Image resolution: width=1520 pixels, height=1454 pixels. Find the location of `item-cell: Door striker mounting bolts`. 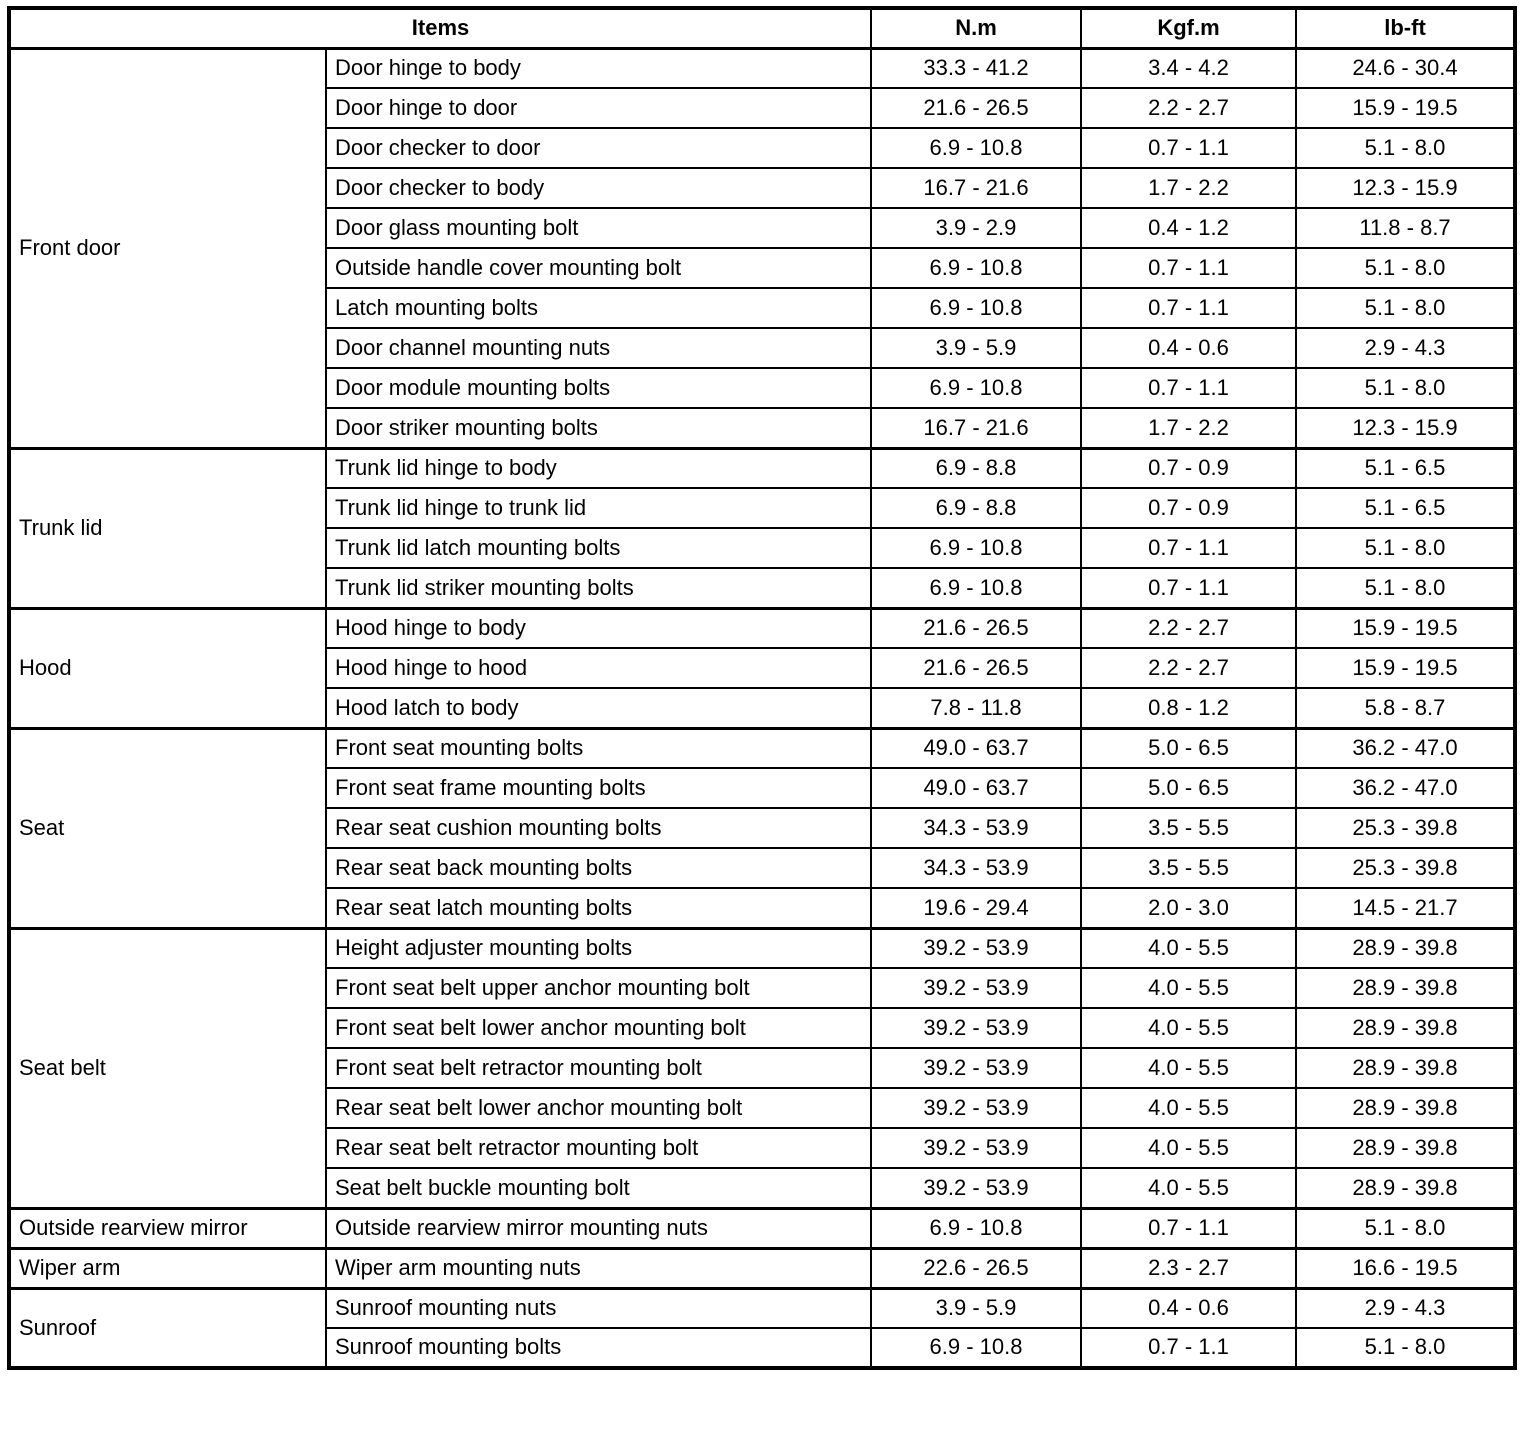

item-cell: Door striker mounting bolts is located at coordinates (598, 428).